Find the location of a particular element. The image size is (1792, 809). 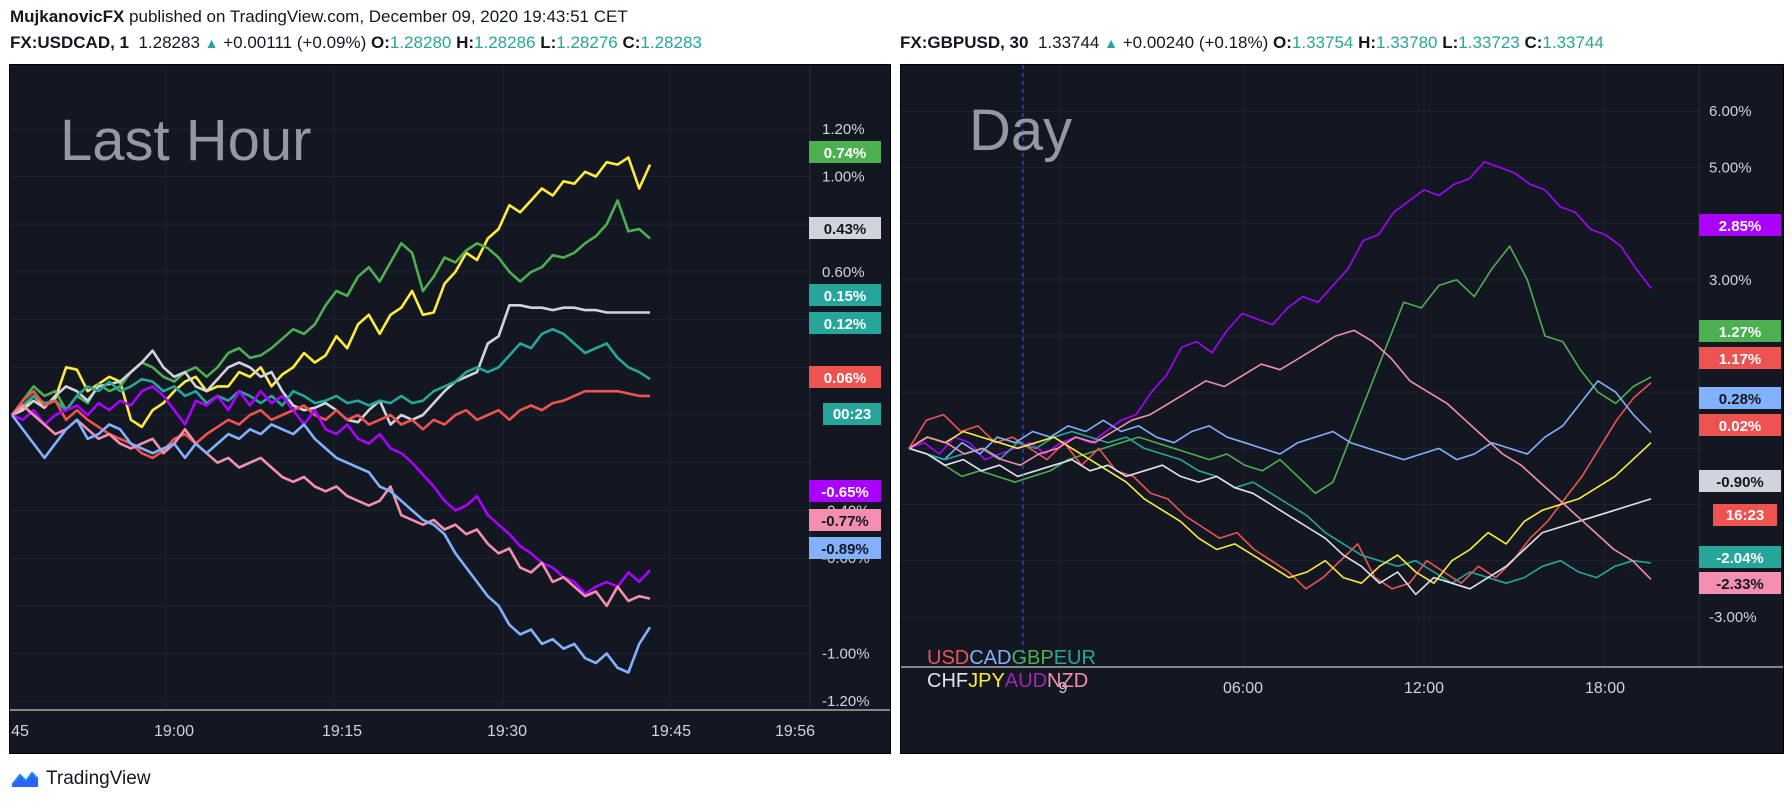

price-badge-label: 1.17% is located at coordinates (1740, 359).